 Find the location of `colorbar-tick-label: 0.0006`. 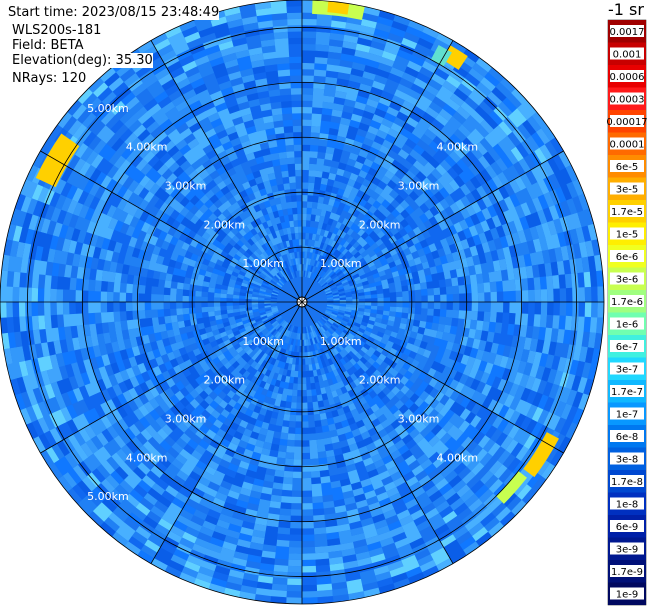

colorbar-tick-label: 0.0006 is located at coordinates (627, 77).